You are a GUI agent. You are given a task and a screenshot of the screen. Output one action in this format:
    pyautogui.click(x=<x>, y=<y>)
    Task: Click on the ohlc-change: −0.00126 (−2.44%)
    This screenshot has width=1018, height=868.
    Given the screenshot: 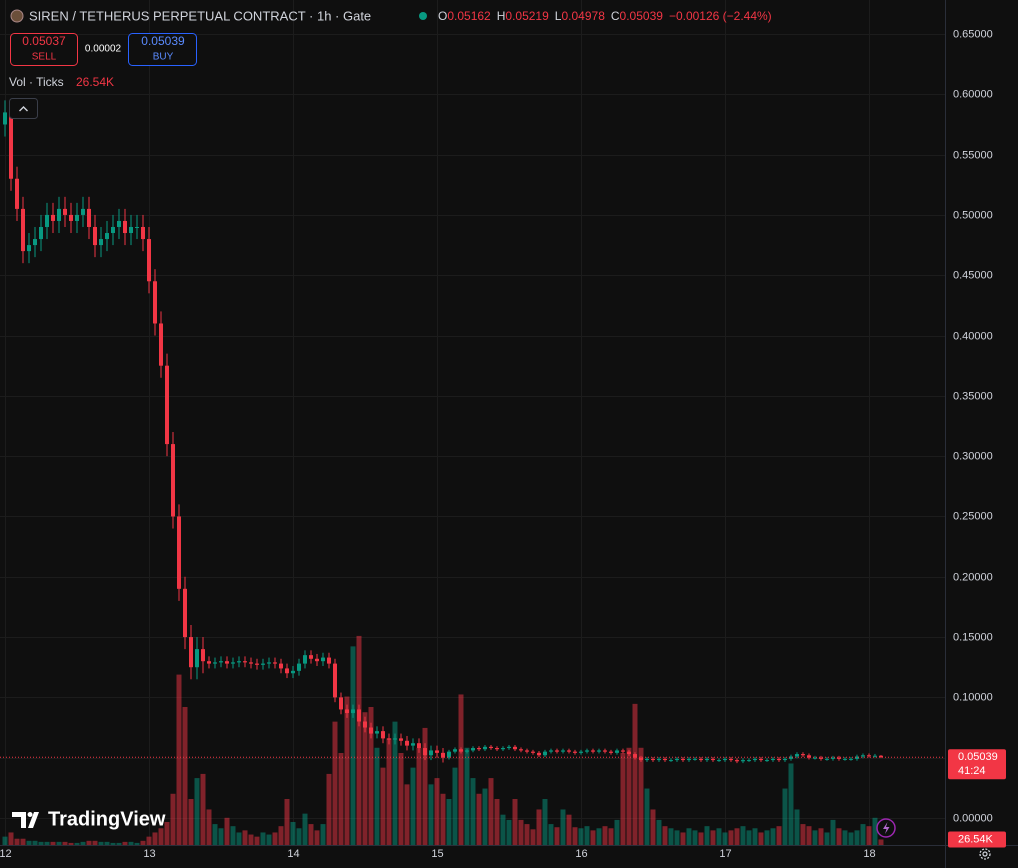 What is the action you would take?
    pyautogui.click(x=720, y=16)
    